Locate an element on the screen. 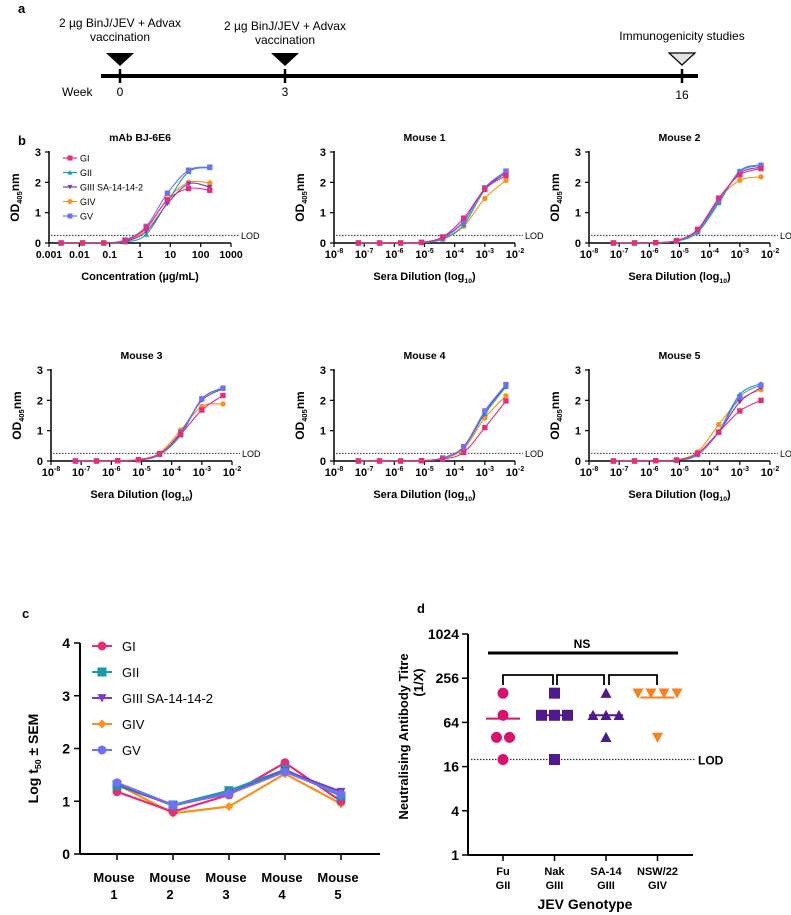  y-tick-label: 64 is located at coordinates (451, 722).